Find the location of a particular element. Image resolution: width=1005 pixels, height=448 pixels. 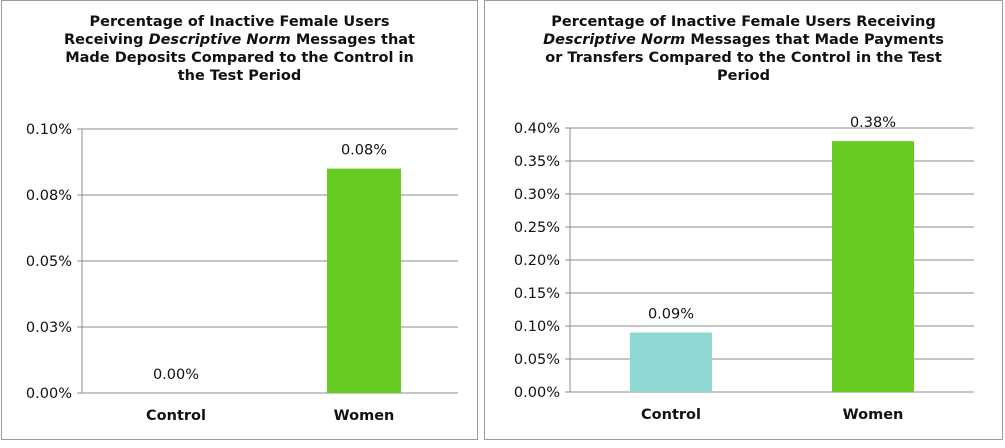

chart-title-text: Receiving is located at coordinates (106, 40).